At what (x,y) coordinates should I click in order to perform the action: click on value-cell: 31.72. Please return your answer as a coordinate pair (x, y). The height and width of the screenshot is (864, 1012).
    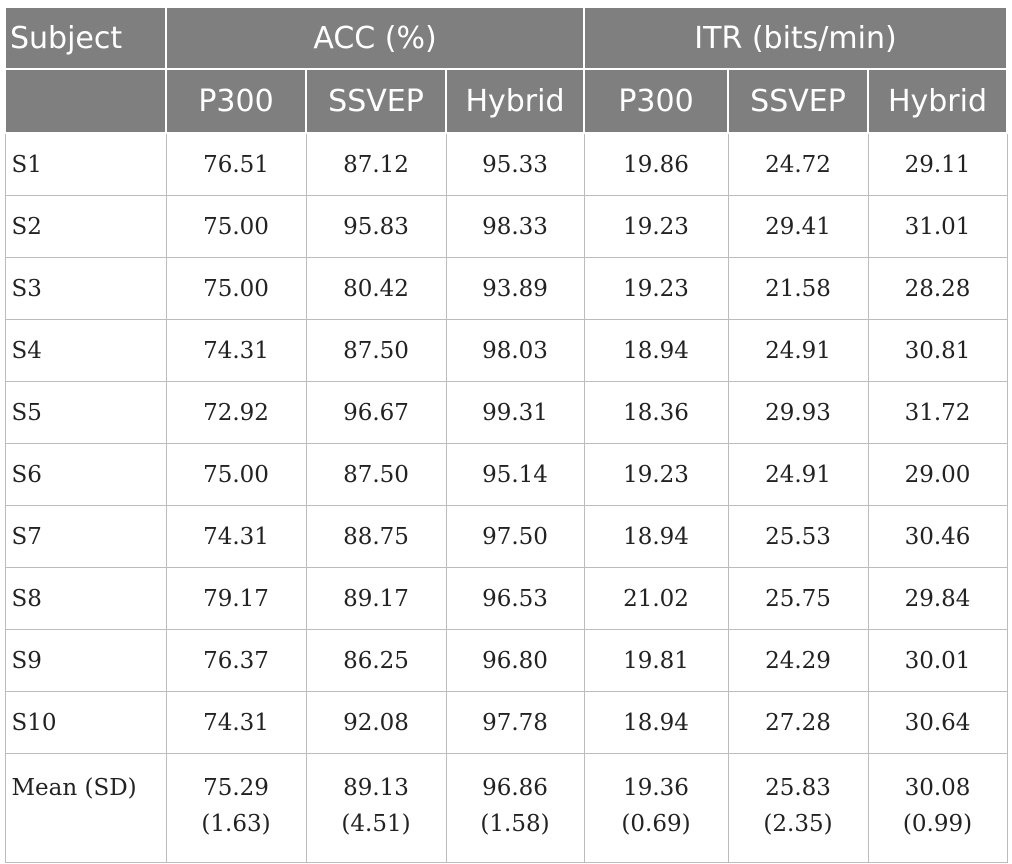
    Looking at the image, I should click on (937, 412).